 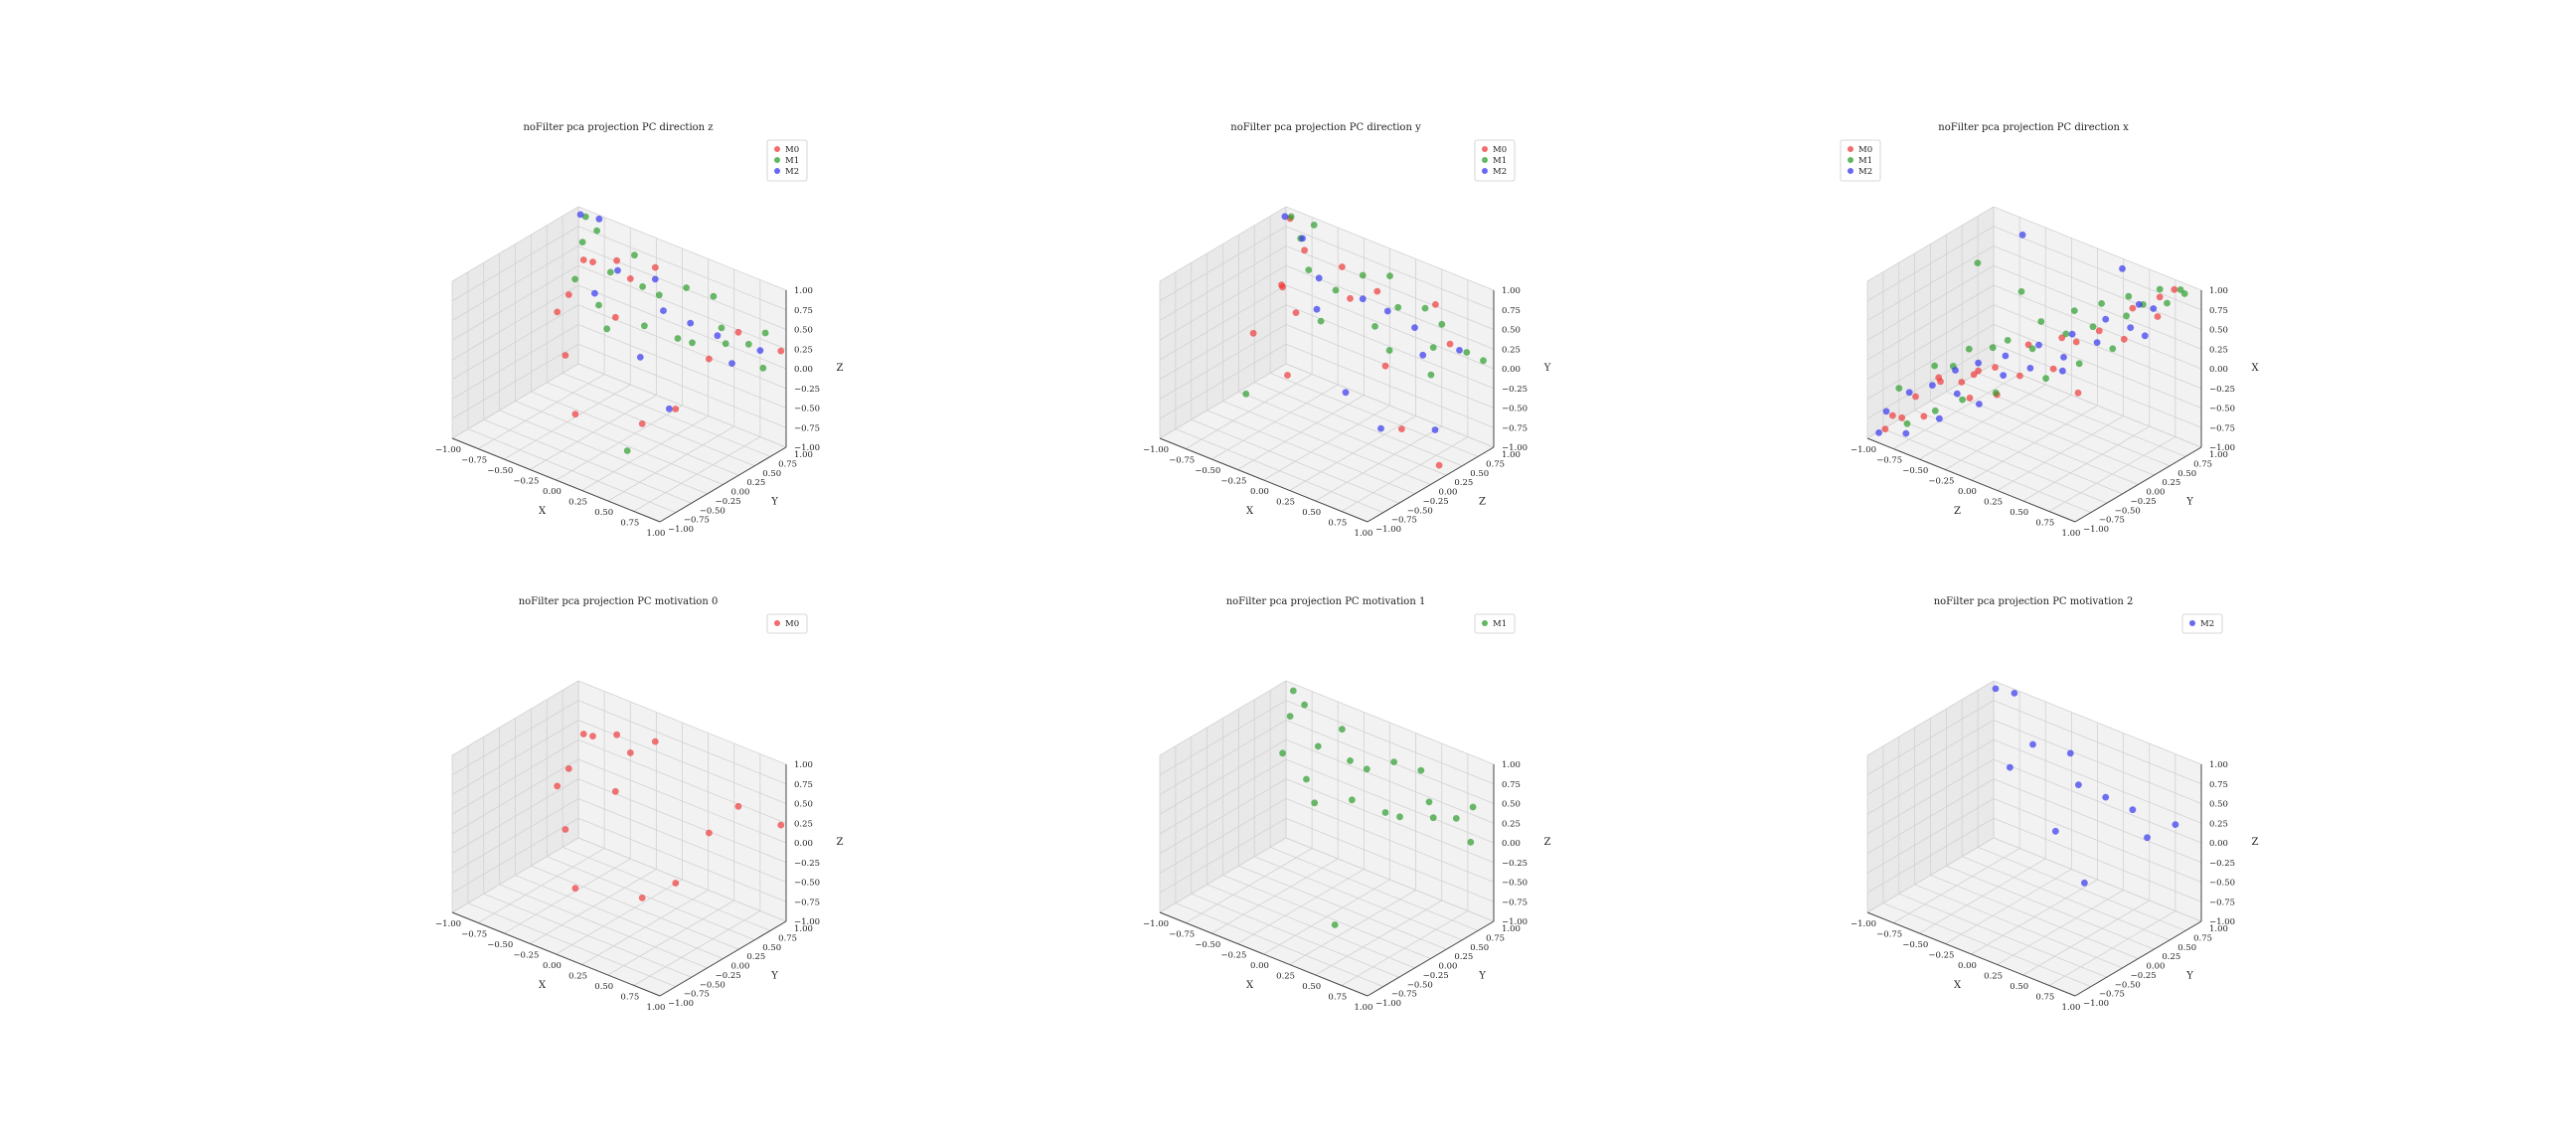 I want to click on x-tick-label: −0.75, so click(x=1182, y=935).